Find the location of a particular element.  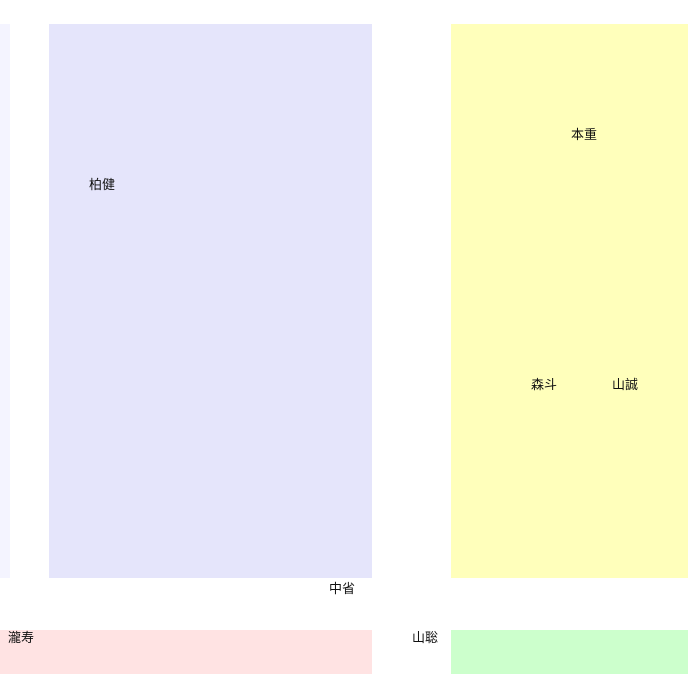

lavender-panel-label: 柏健 is located at coordinates (102, 185).